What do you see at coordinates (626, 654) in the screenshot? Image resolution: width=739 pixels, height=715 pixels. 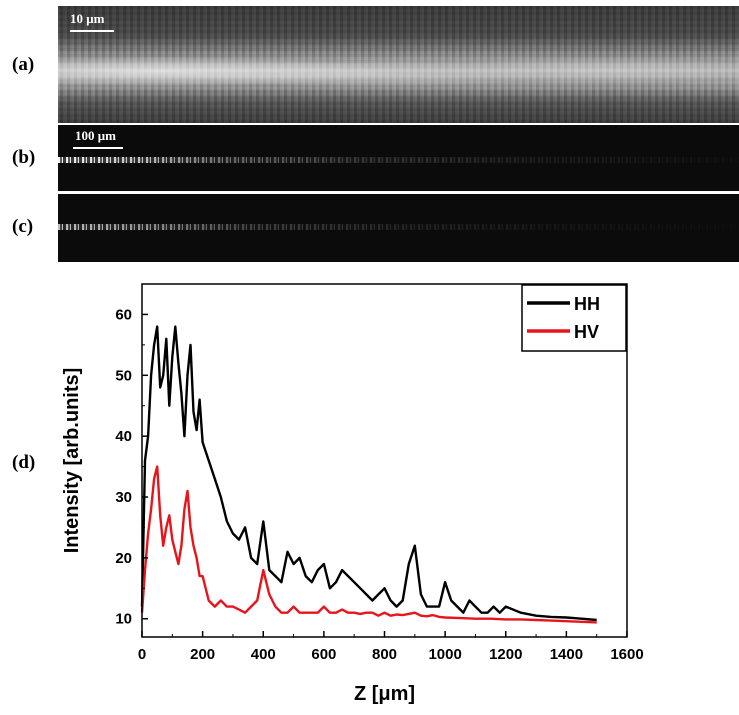 I see `x-tick-label-1600: 1600` at bounding box center [626, 654].